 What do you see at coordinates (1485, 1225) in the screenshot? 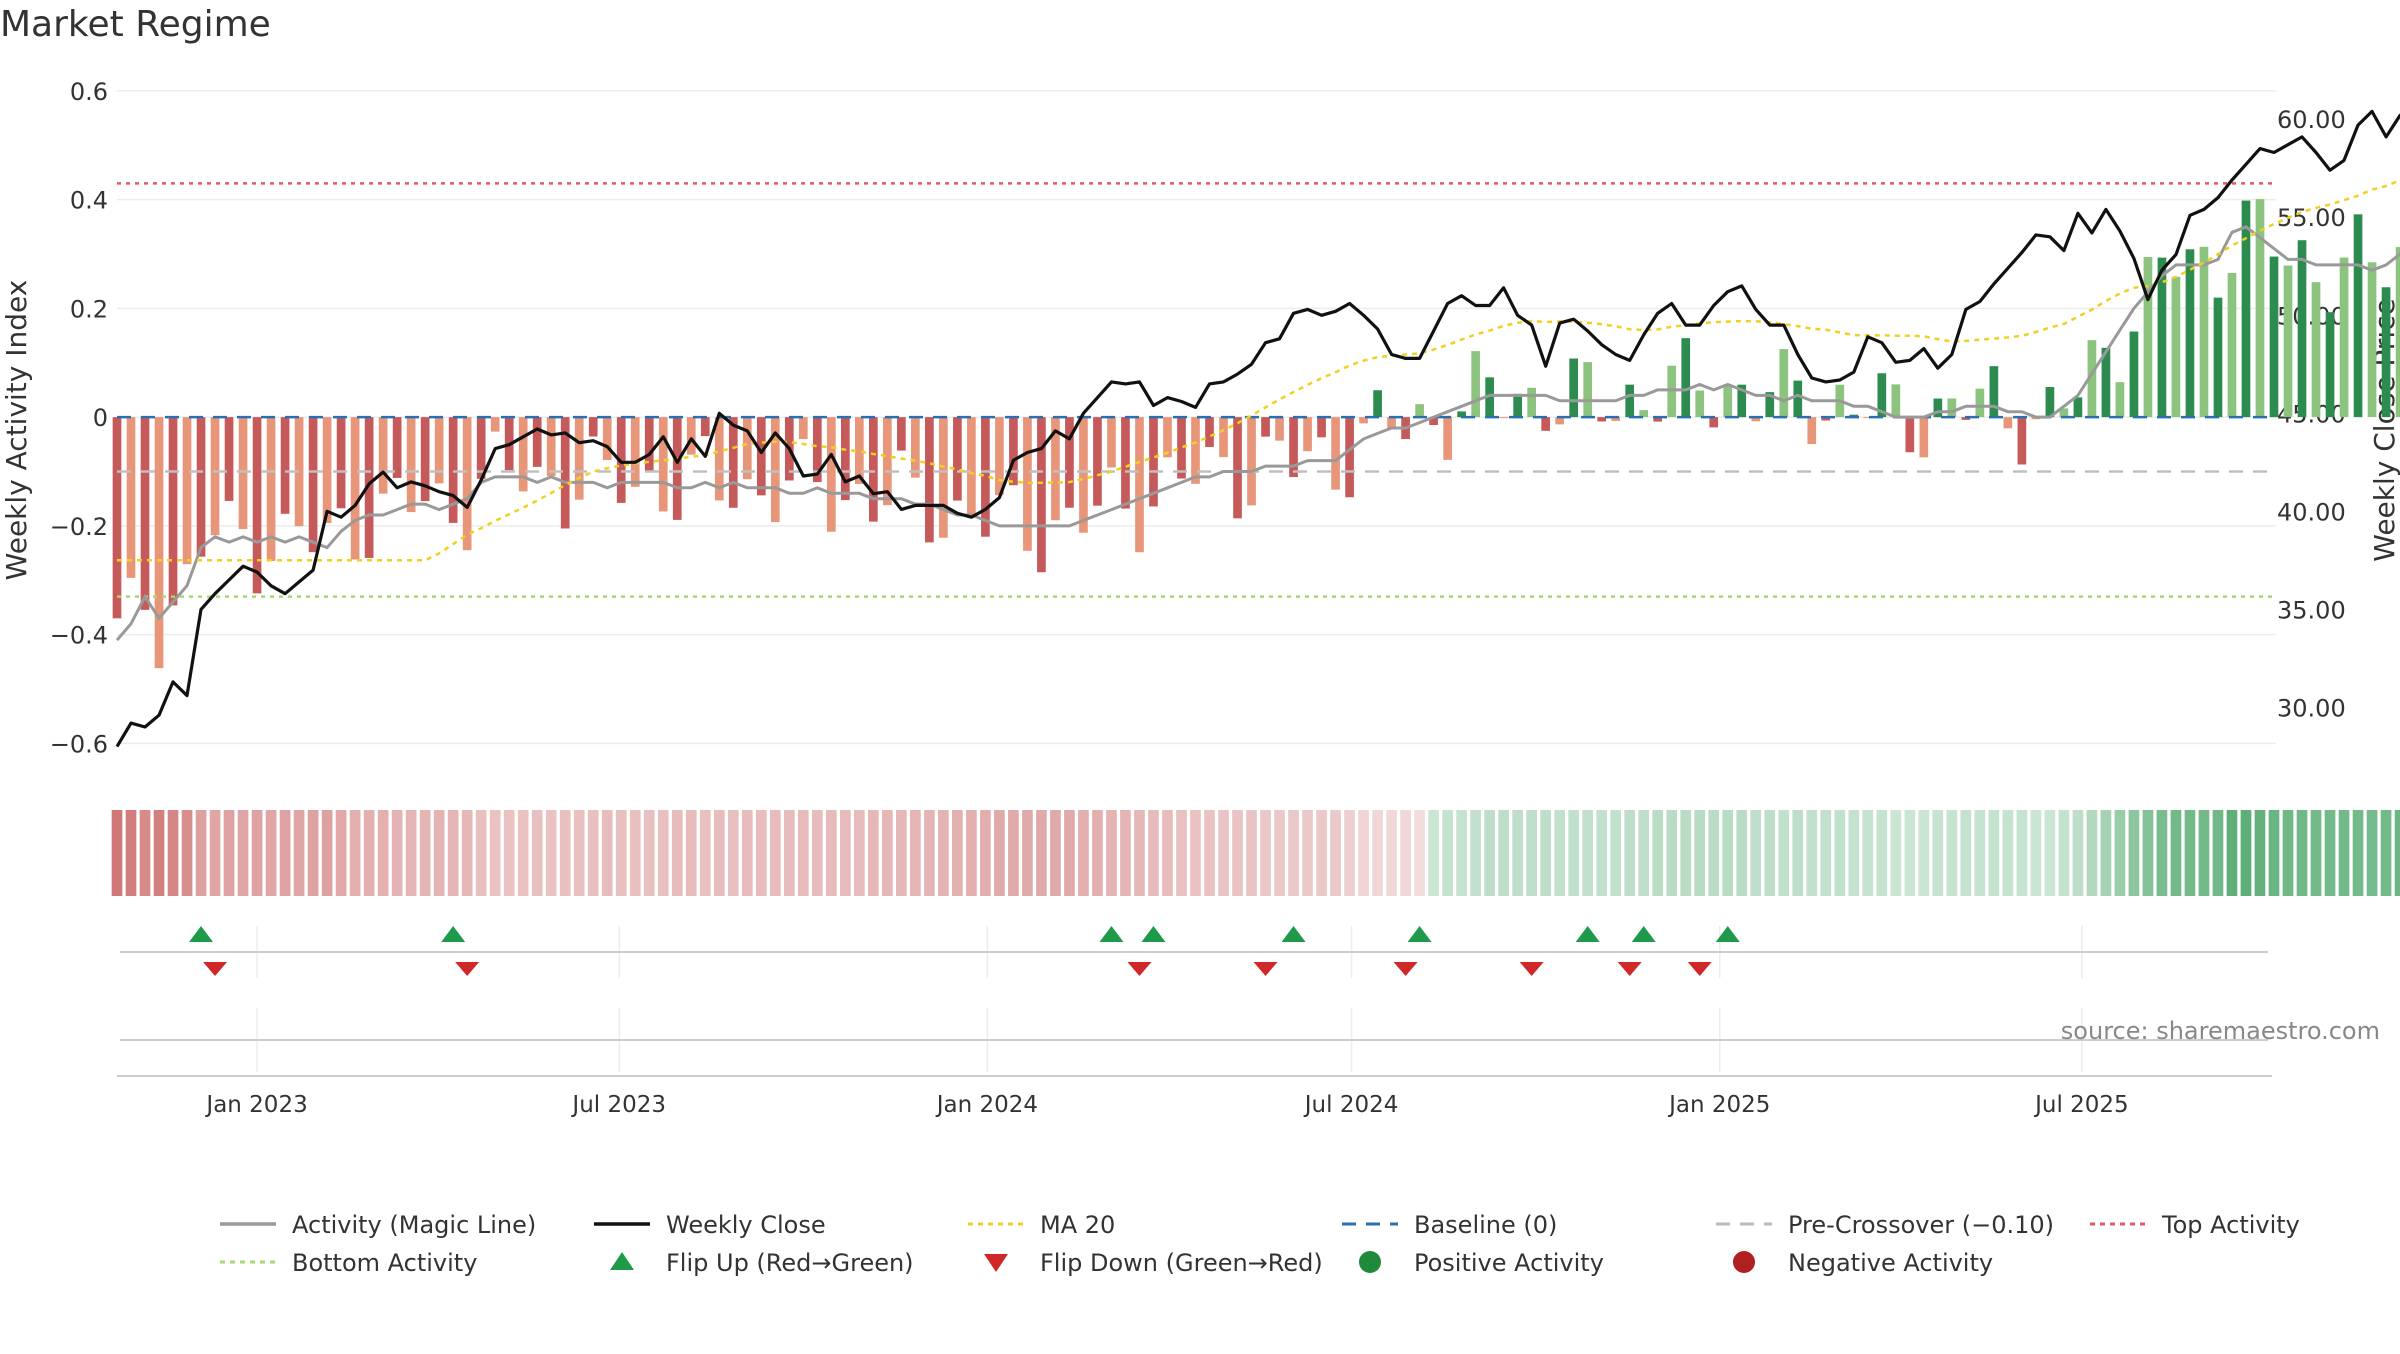
I see `legend-label: Baseline (0)` at bounding box center [1485, 1225].